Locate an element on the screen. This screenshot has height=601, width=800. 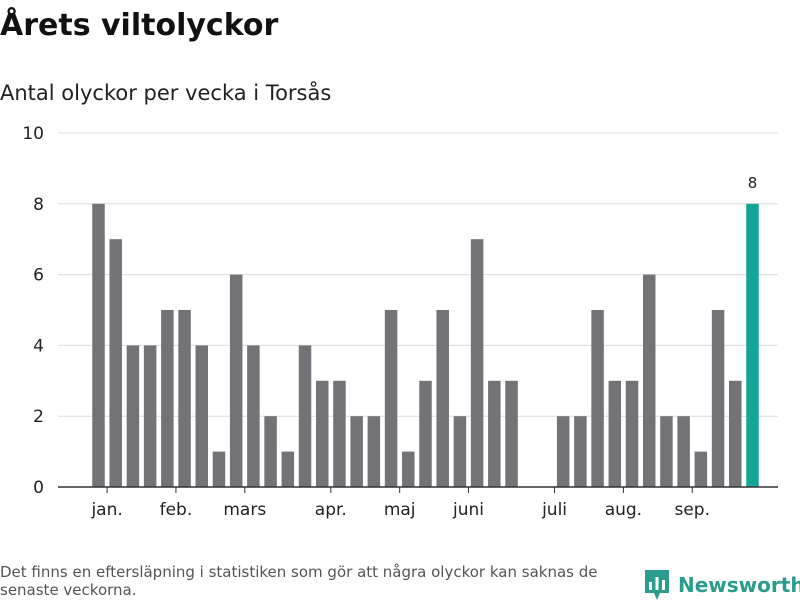
y-axis-ticks: 0 2 4 6 8 10 is located at coordinates (33, 311).